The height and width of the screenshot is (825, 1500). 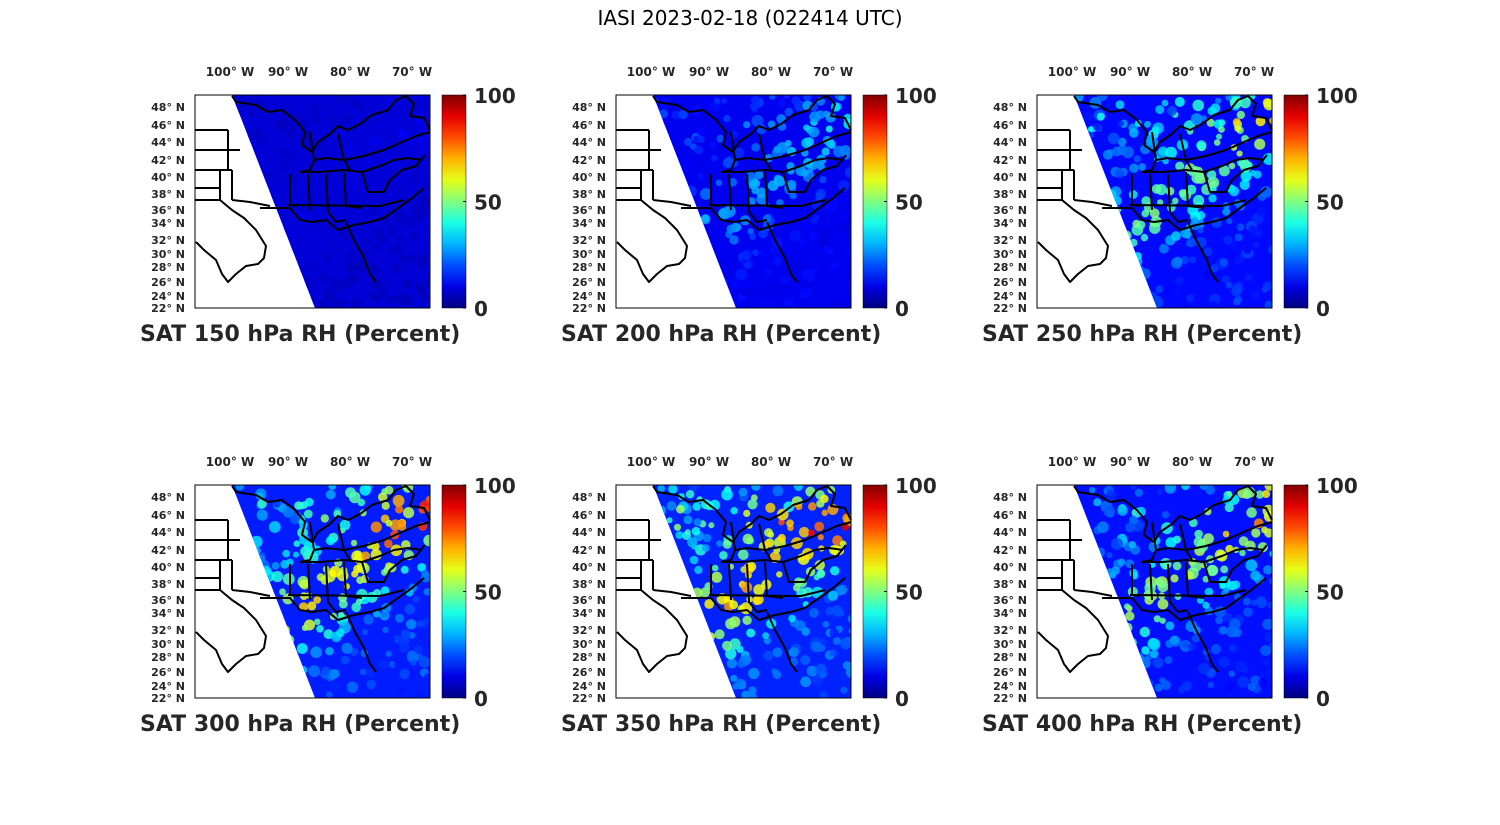 What do you see at coordinates (589, 267) in the screenshot?
I see `lat-label: 28° N` at bounding box center [589, 267].